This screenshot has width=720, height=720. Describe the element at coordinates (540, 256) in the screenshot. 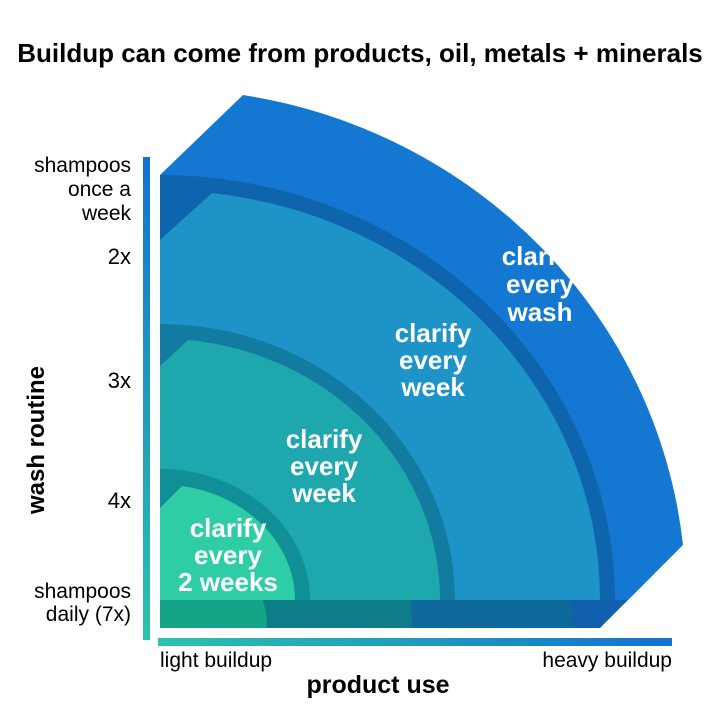

I see `ring-every-wash-label-line1: clarify` at that location.